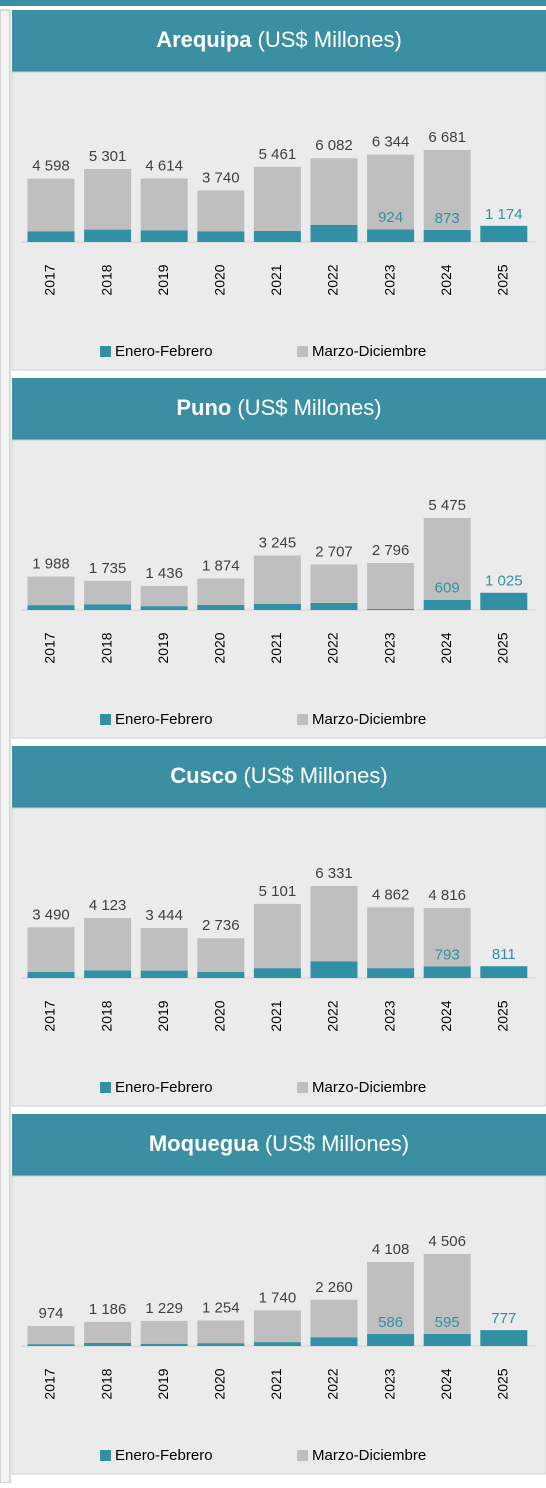  I want to click on side-strip, so click(5, 746).